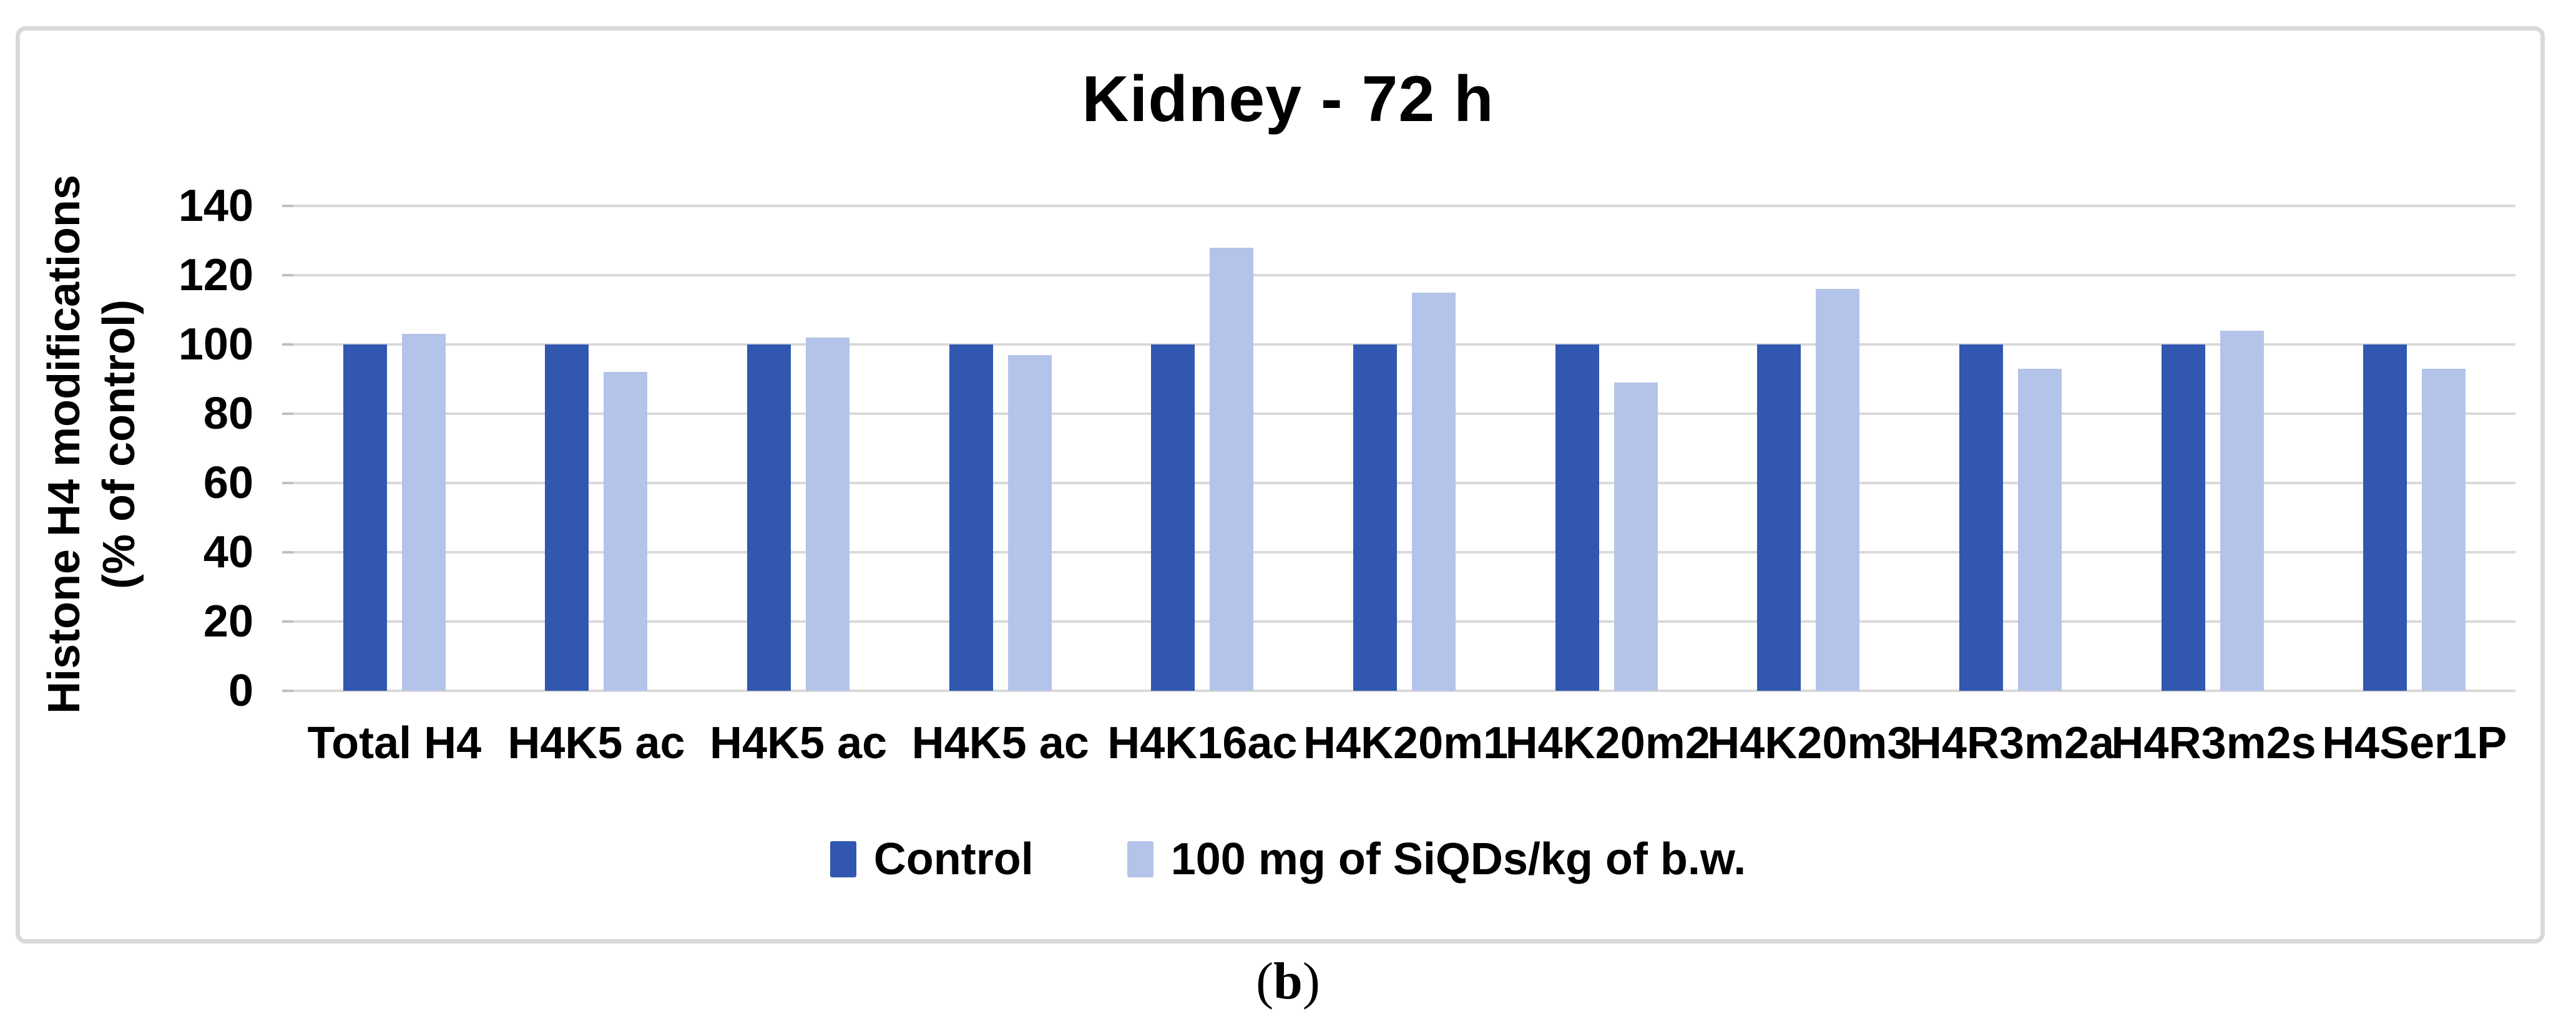  I want to click on y-tick-label-40: 40, so click(228, 552).